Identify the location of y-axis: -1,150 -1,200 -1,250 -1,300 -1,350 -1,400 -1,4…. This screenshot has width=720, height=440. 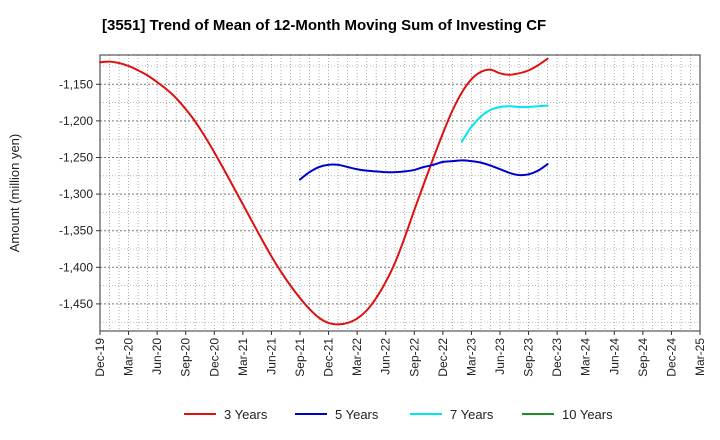
(79, 194).